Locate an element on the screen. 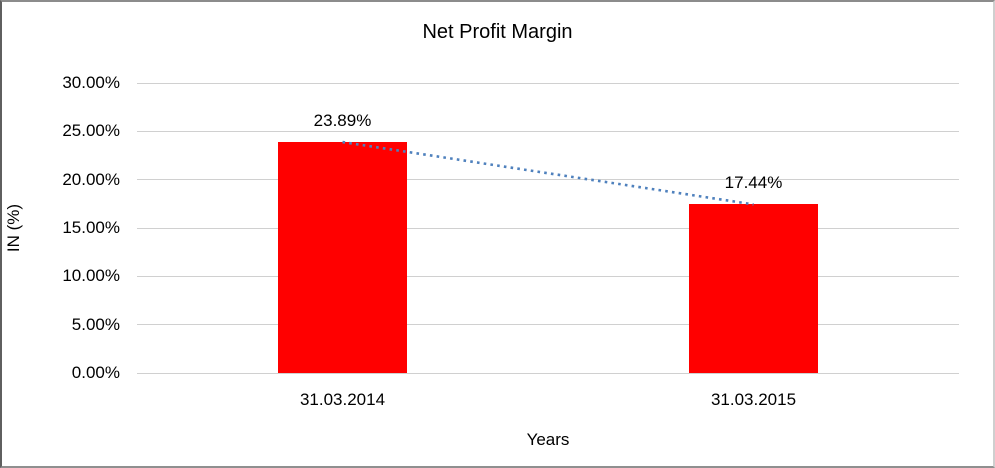 The width and height of the screenshot is (995, 468). y-tick-label: 0.00% is located at coordinates (95, 372).